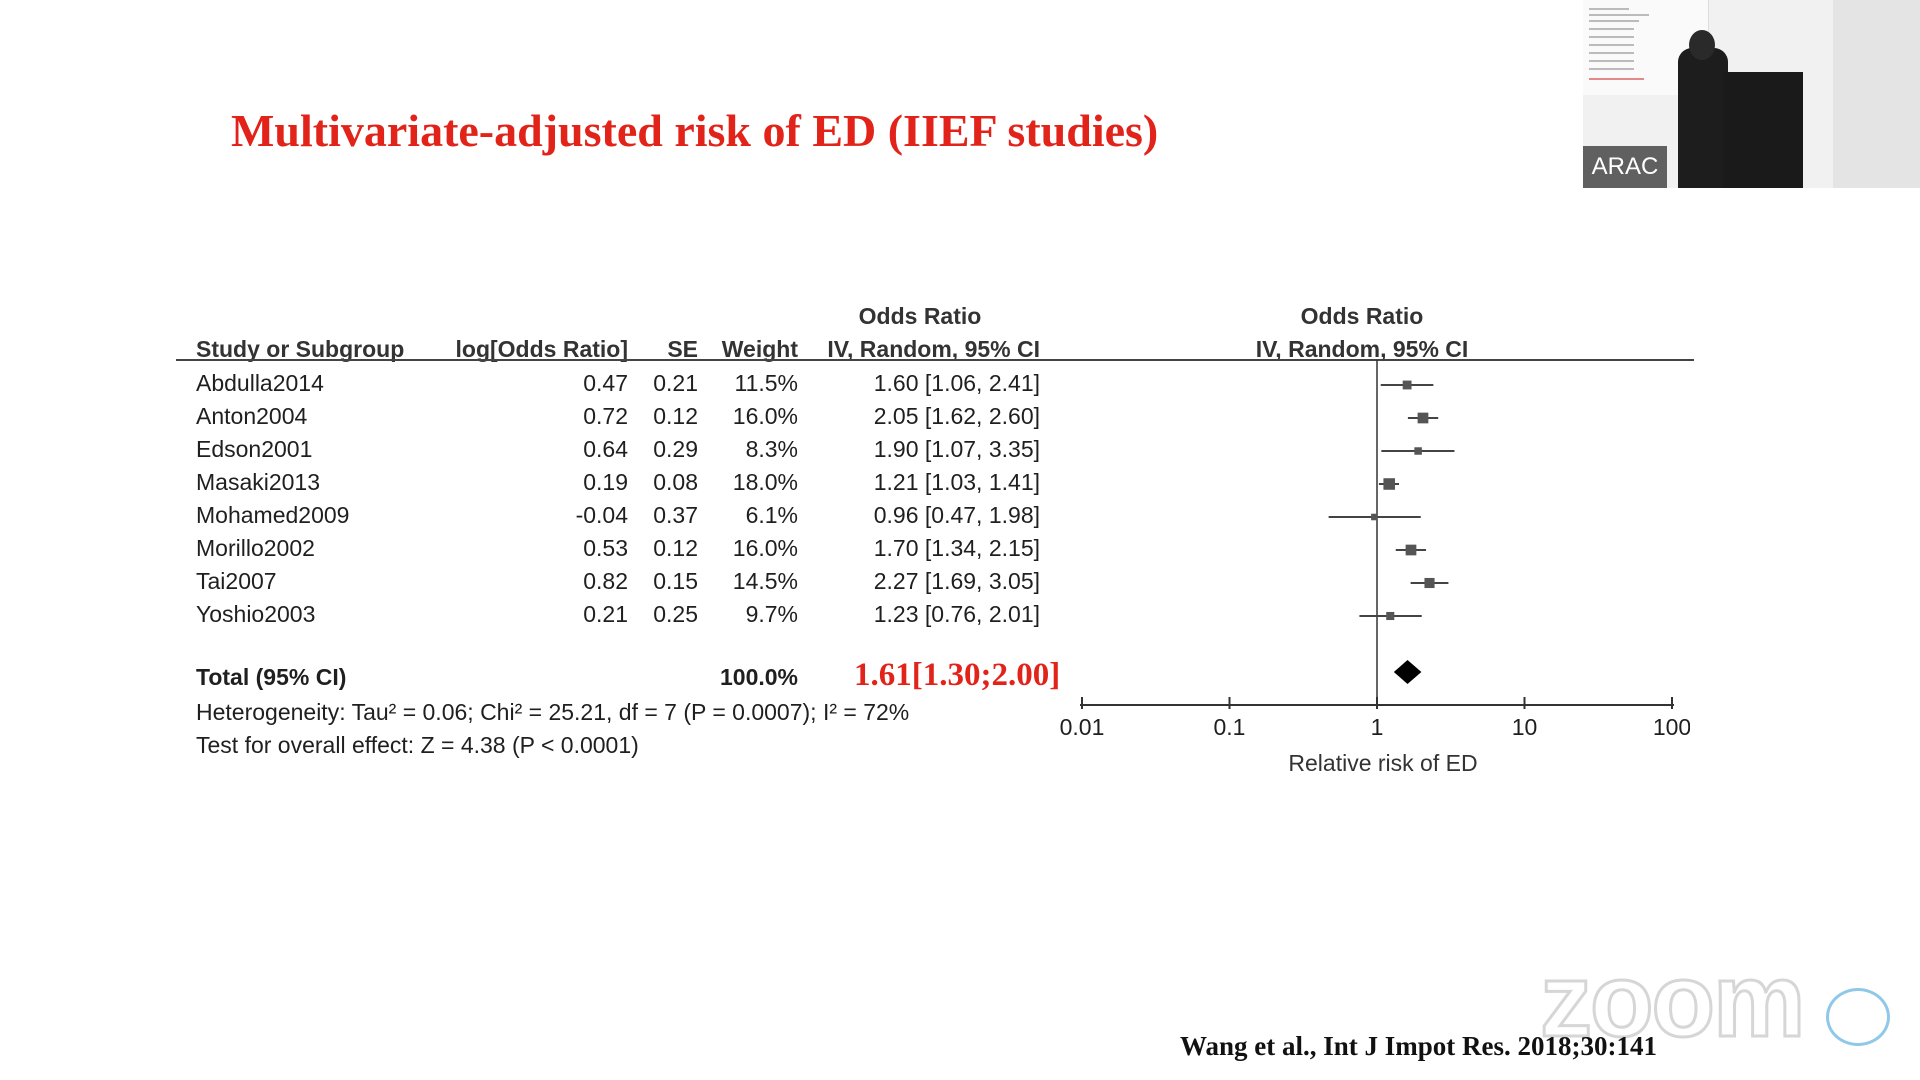  I want to click on study-weight: 8.3%, so click(771, 449).